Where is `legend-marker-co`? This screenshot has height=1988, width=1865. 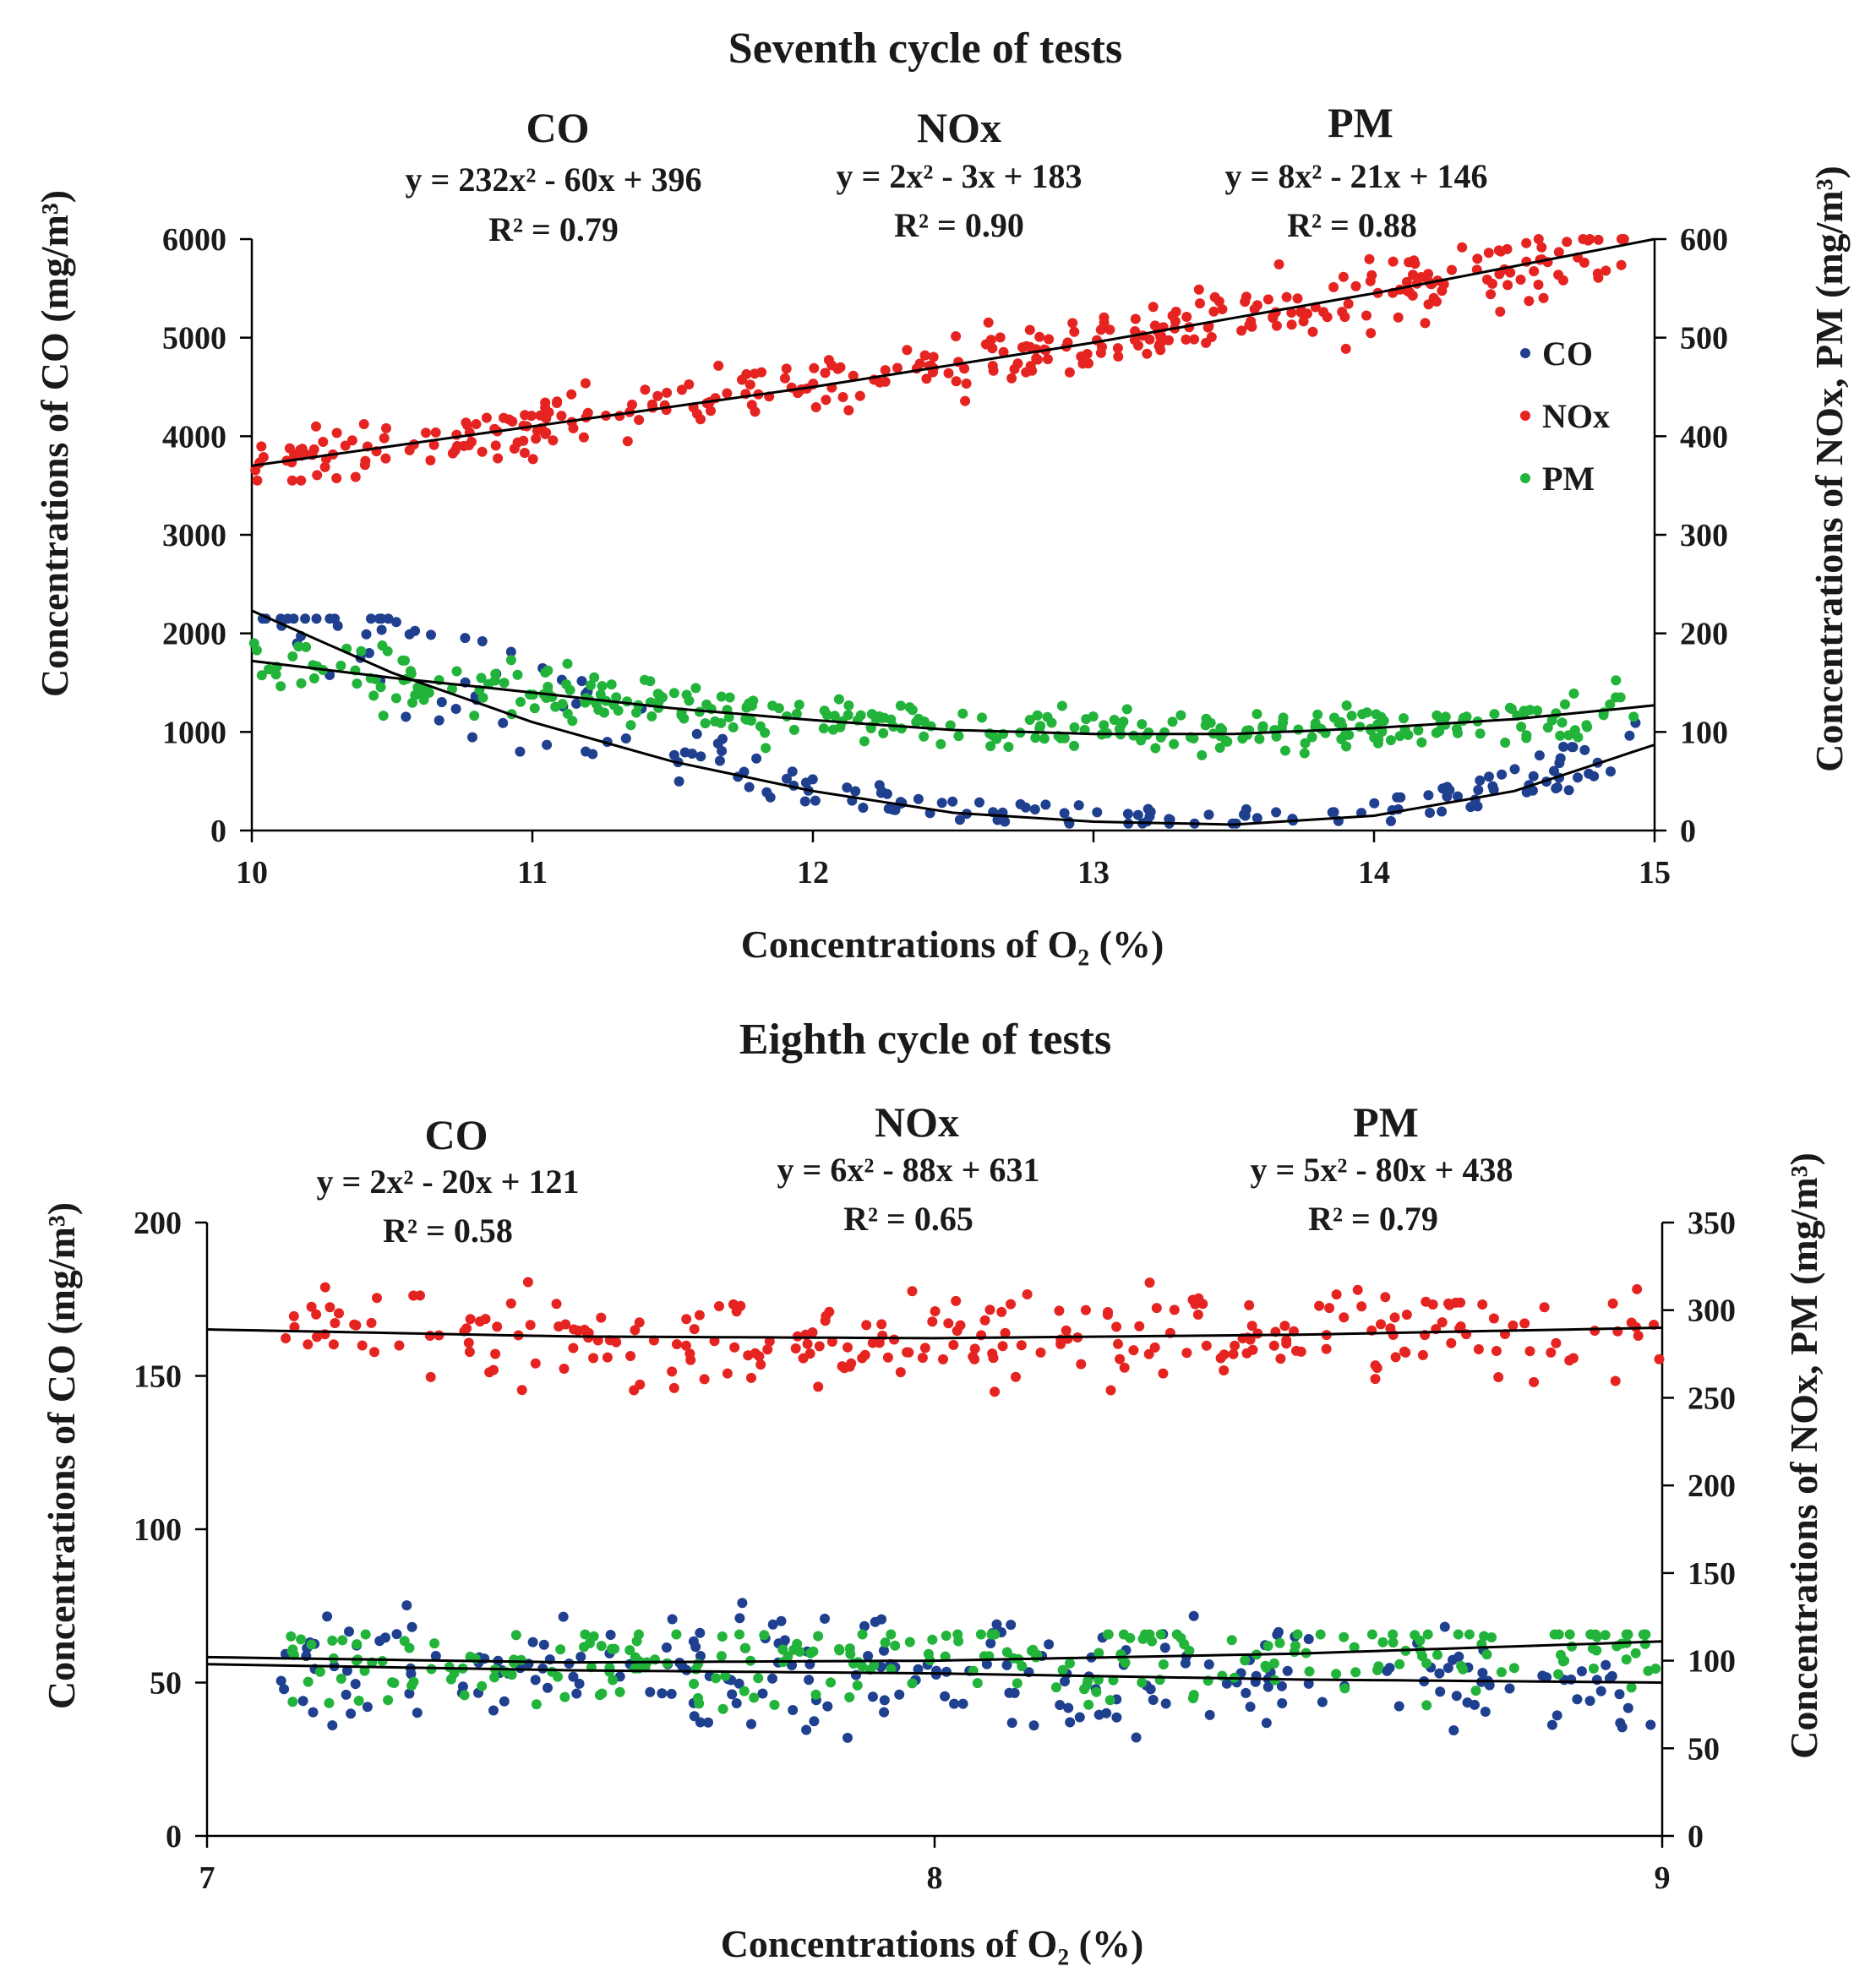 legend-marker-co is located at coordinates (1525, 353).